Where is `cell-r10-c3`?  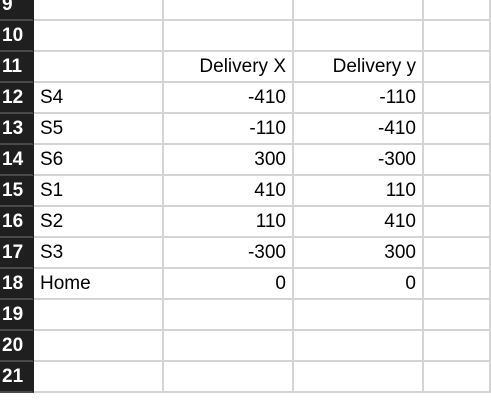
cell-r10-c3 is located at coordinates (359, 36).